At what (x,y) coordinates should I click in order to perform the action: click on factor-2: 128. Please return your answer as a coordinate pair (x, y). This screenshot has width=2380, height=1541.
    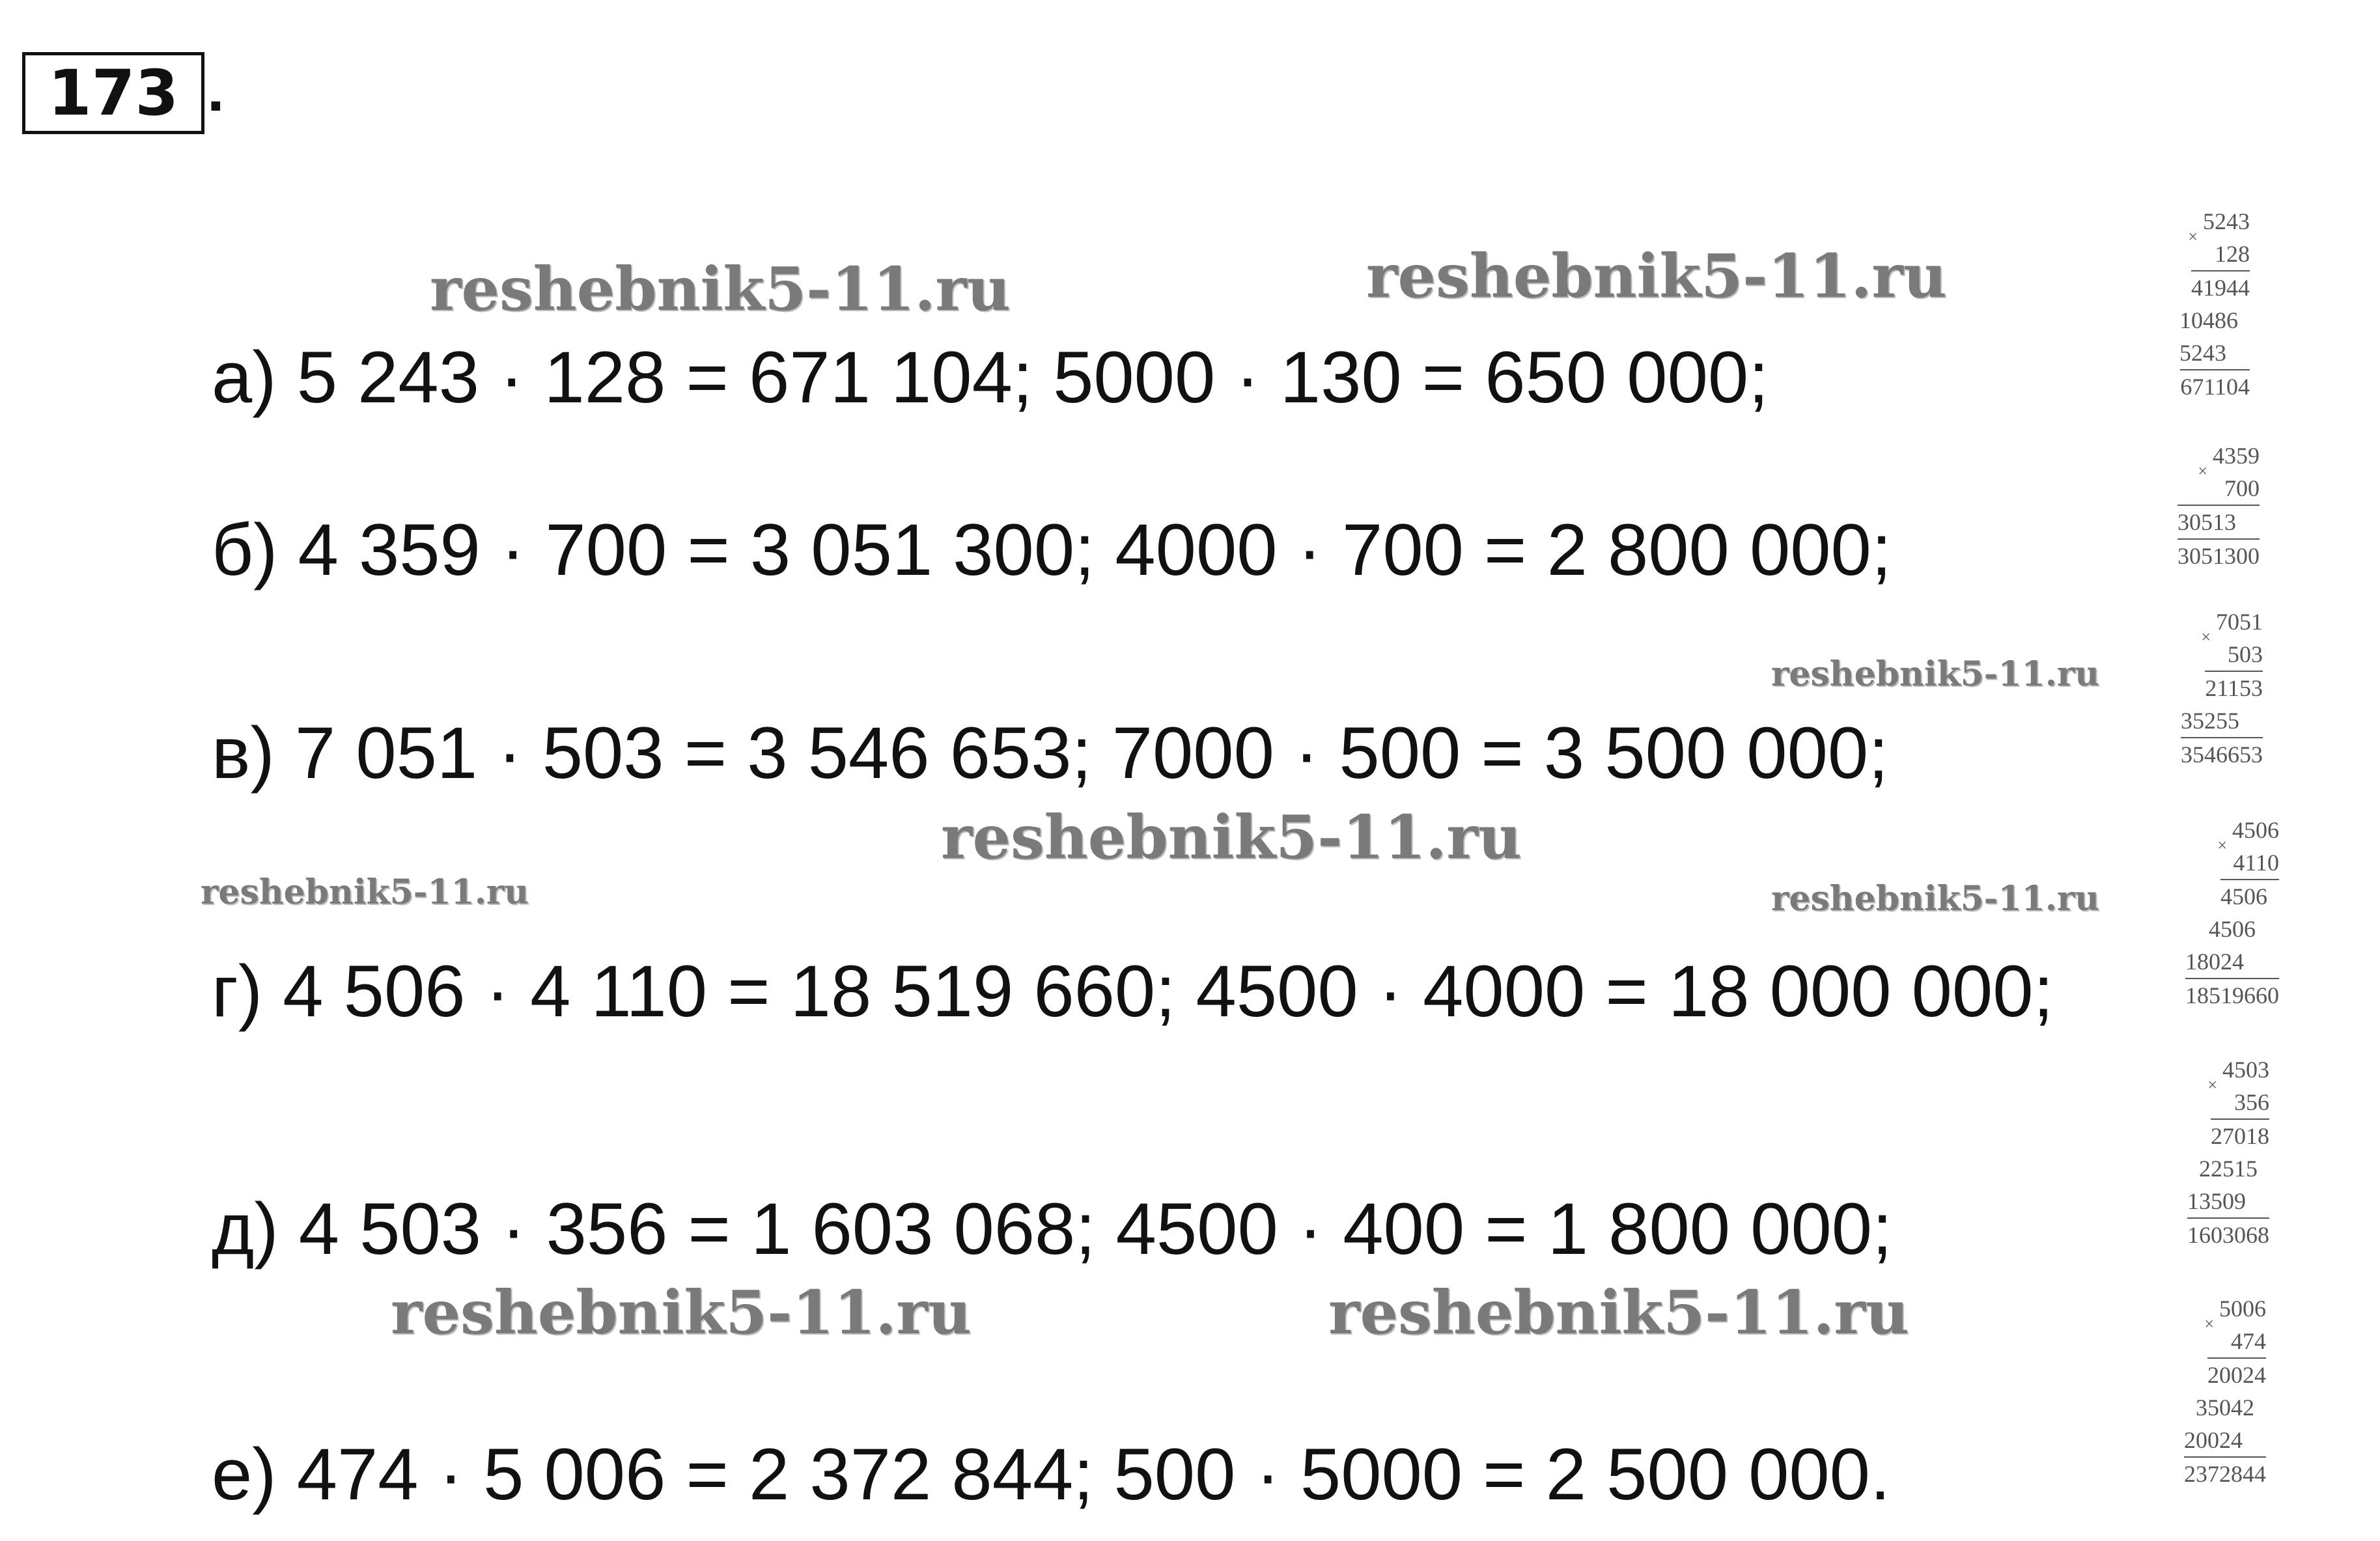
    Looking at the image, I should click on (2233, 254).